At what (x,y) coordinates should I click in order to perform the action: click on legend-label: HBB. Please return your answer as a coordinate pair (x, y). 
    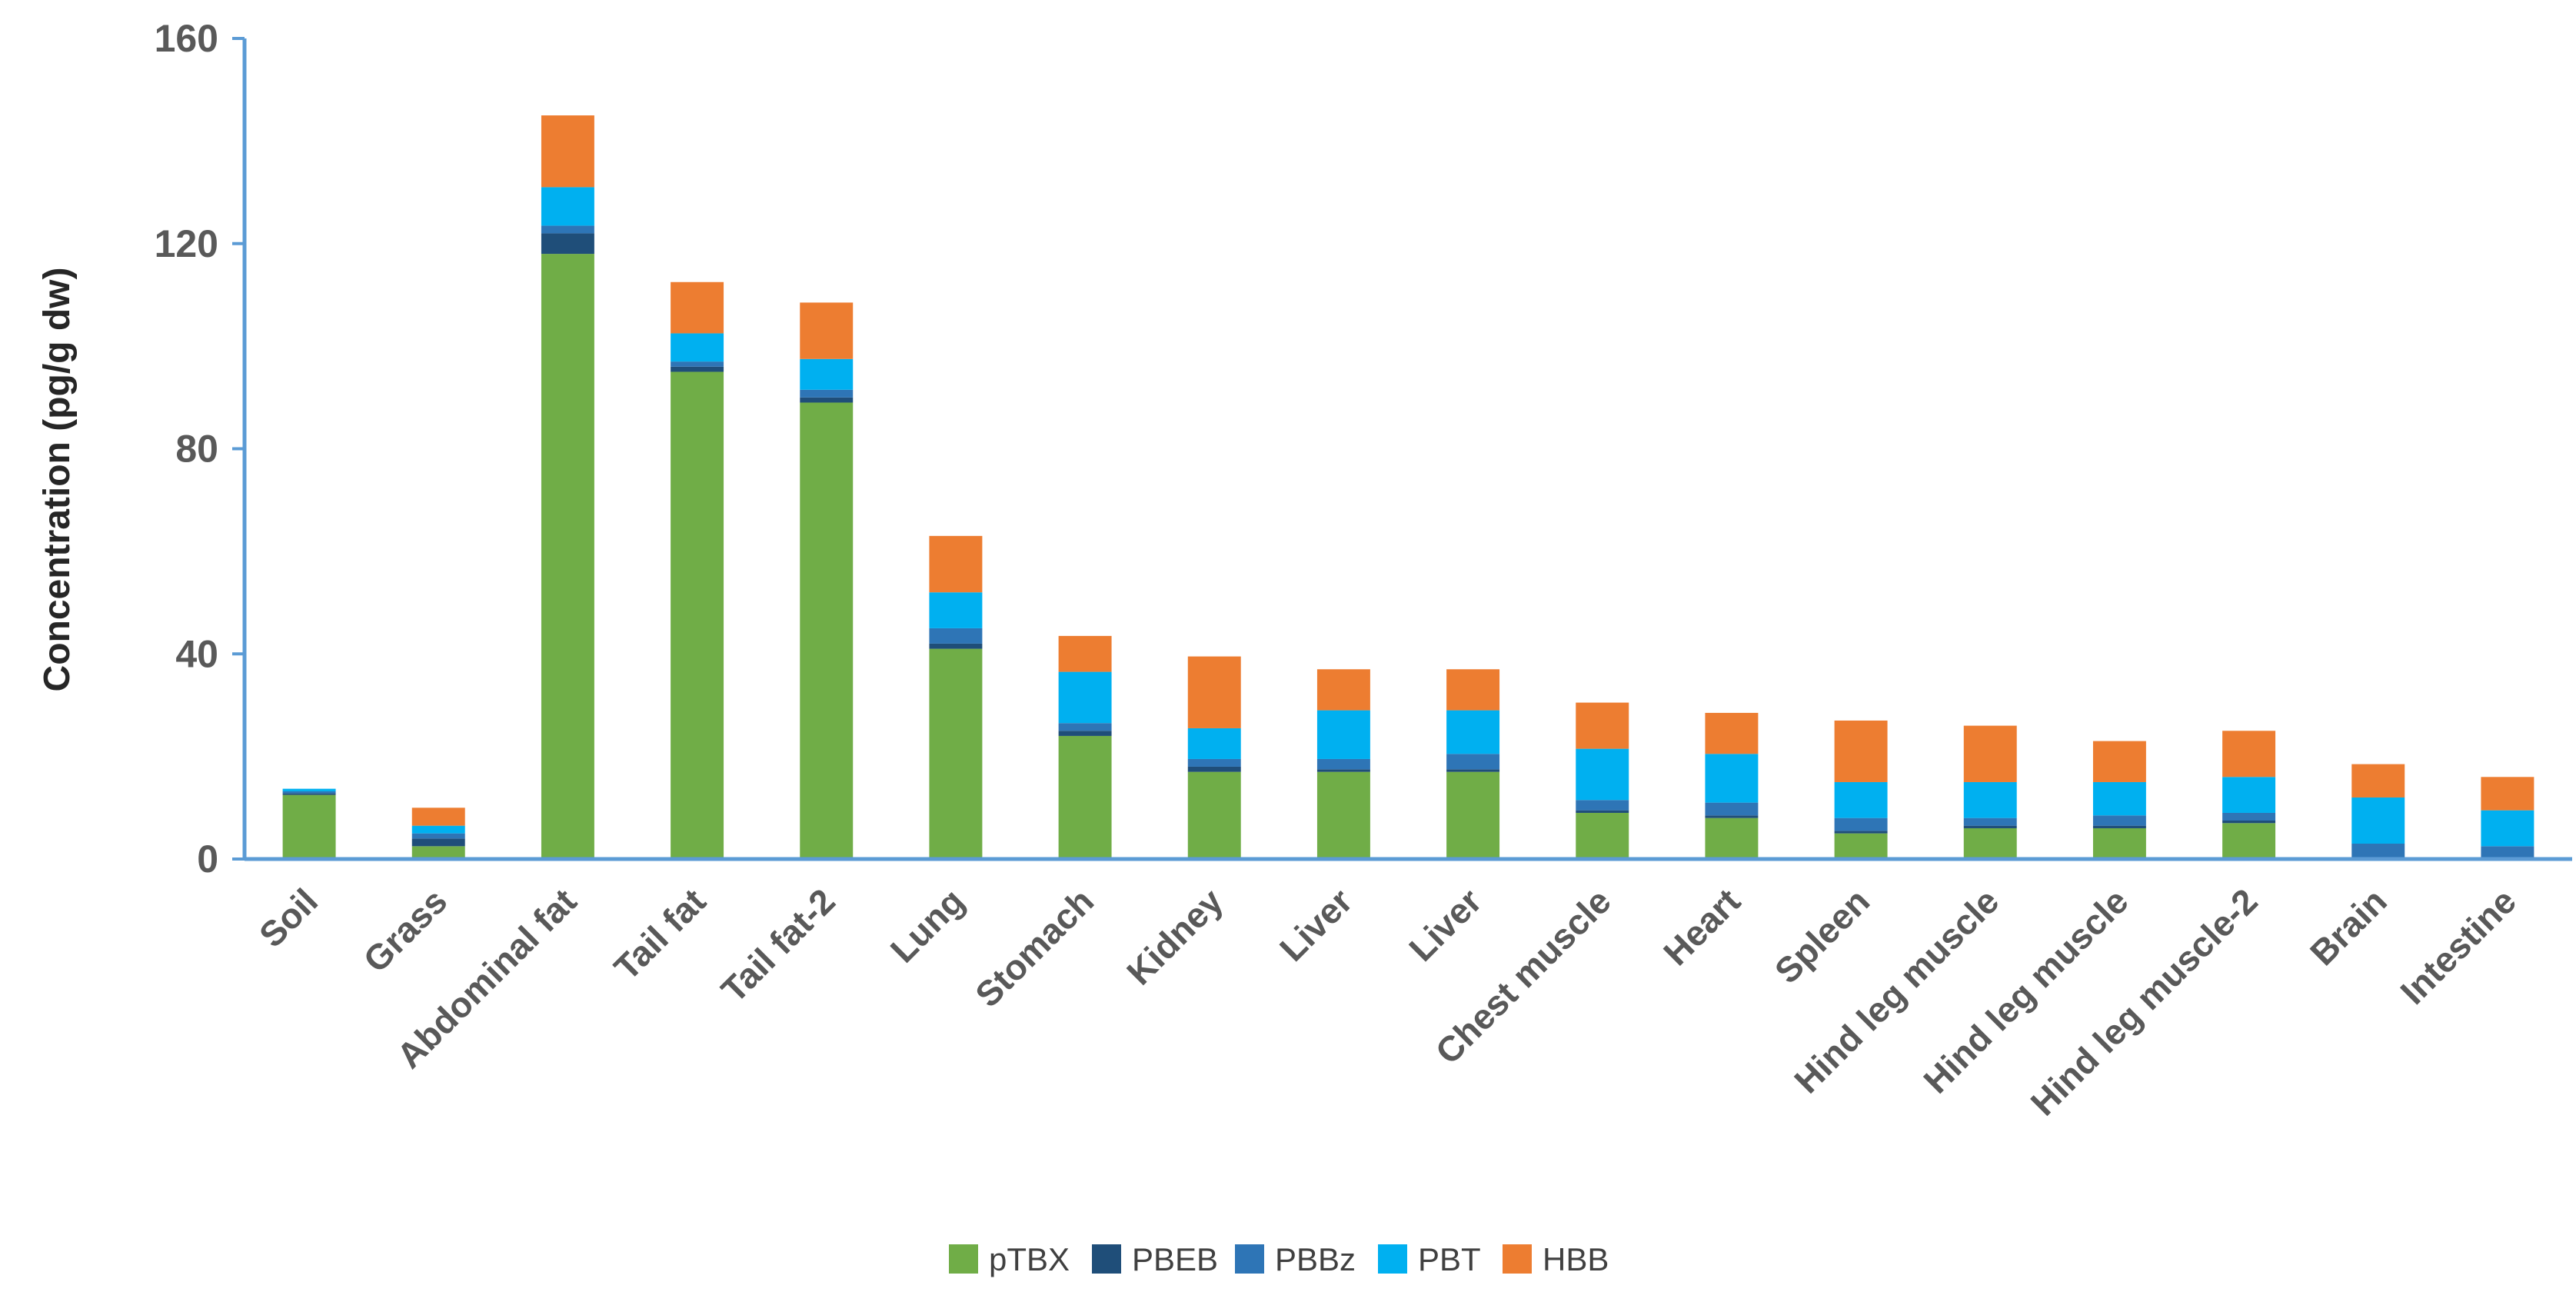
    Looking at the image, I should click on (1576, 1259).